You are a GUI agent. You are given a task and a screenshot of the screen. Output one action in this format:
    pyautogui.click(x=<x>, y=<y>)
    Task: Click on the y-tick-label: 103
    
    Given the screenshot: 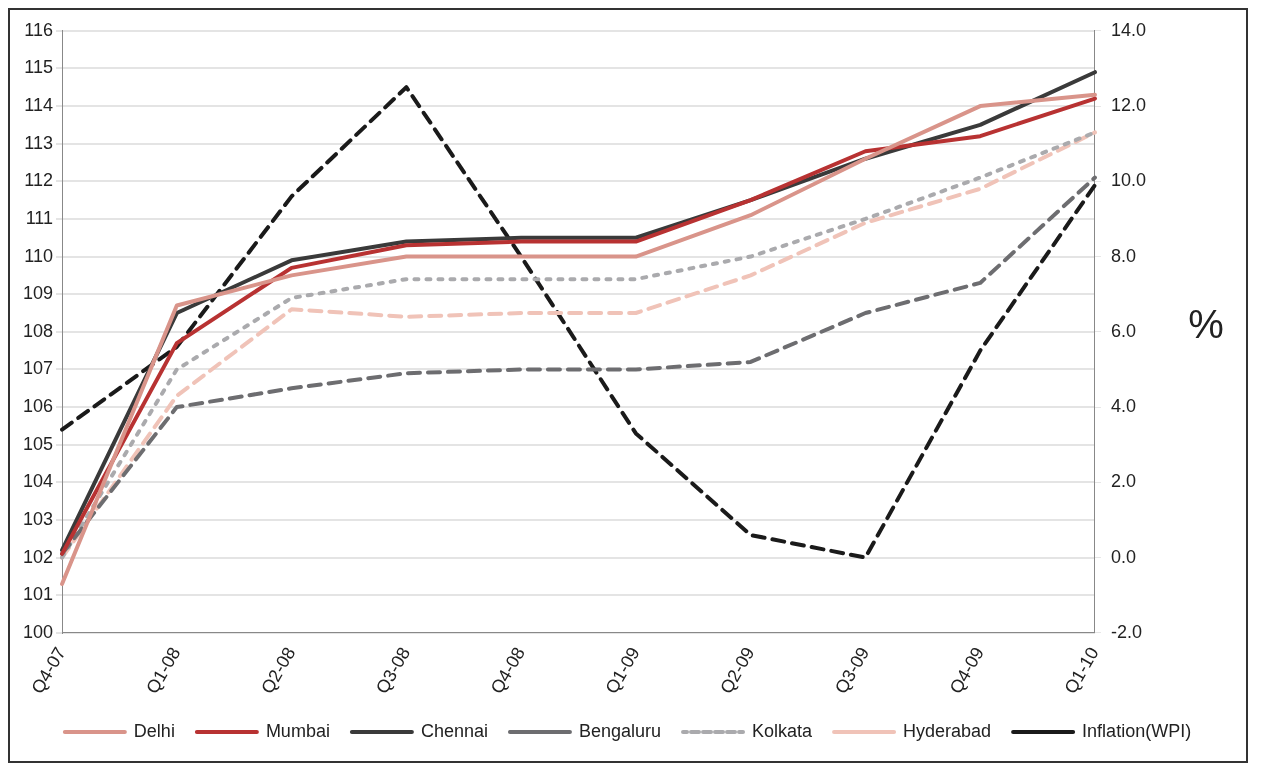 What is the action you would take?
    pyautogui.click(x=38, y=518)
    